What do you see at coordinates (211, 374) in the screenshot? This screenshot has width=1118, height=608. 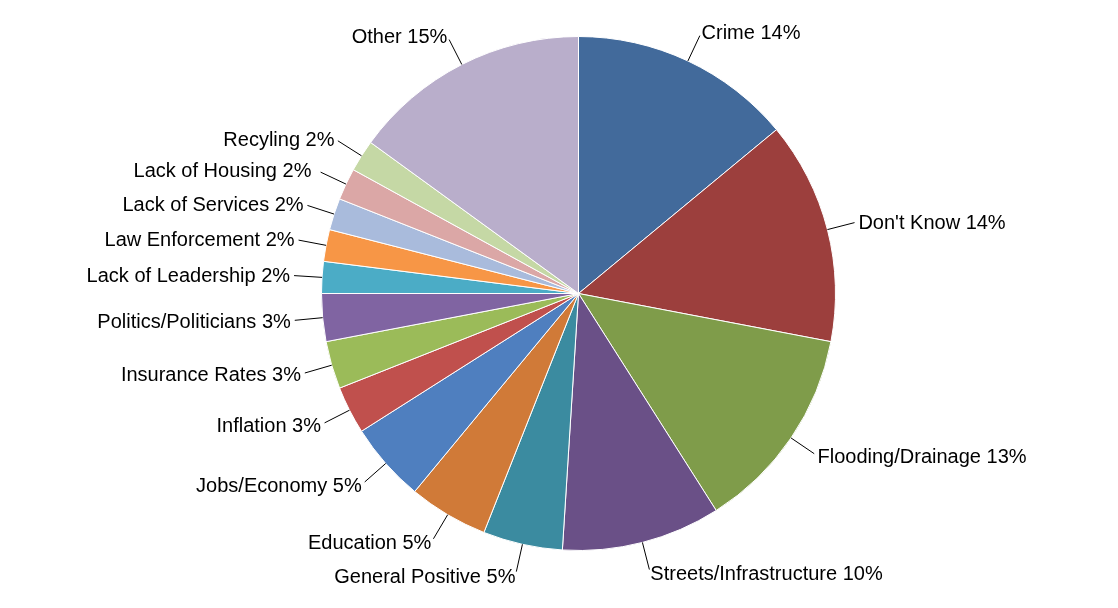 I see `slice-label: Insurance Rates 3%` at bounding box center [211, 374].